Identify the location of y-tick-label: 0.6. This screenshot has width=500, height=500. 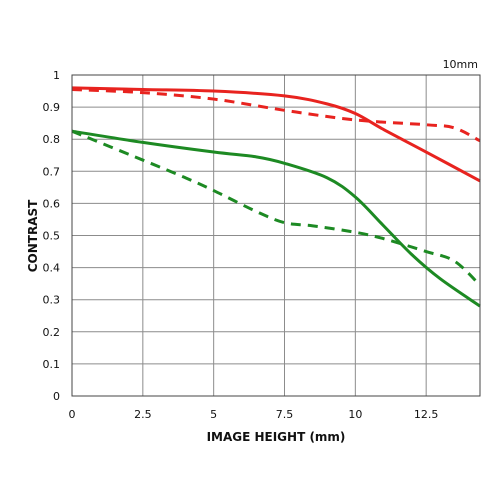
(52, 203).